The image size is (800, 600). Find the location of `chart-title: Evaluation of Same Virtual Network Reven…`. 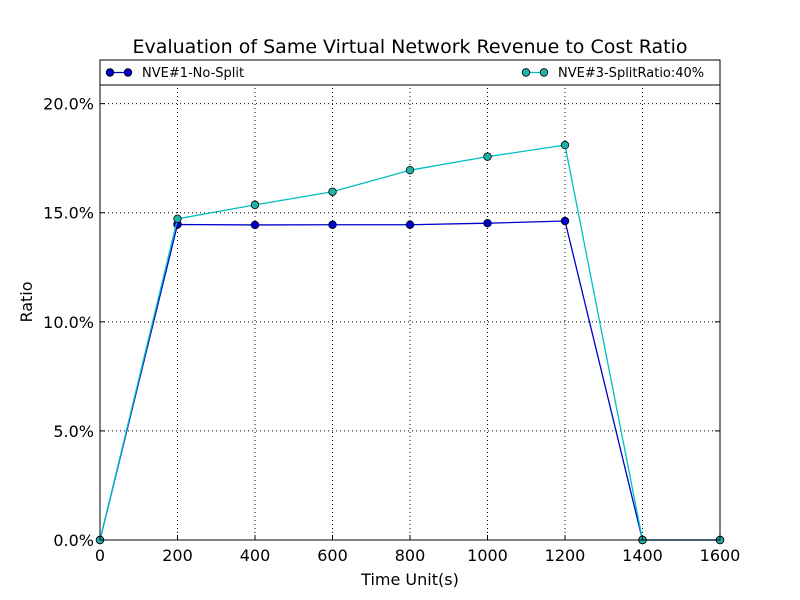

chart-title: Evaluation of Same Virtual Network Reven… is located at coordinates (409, 47).